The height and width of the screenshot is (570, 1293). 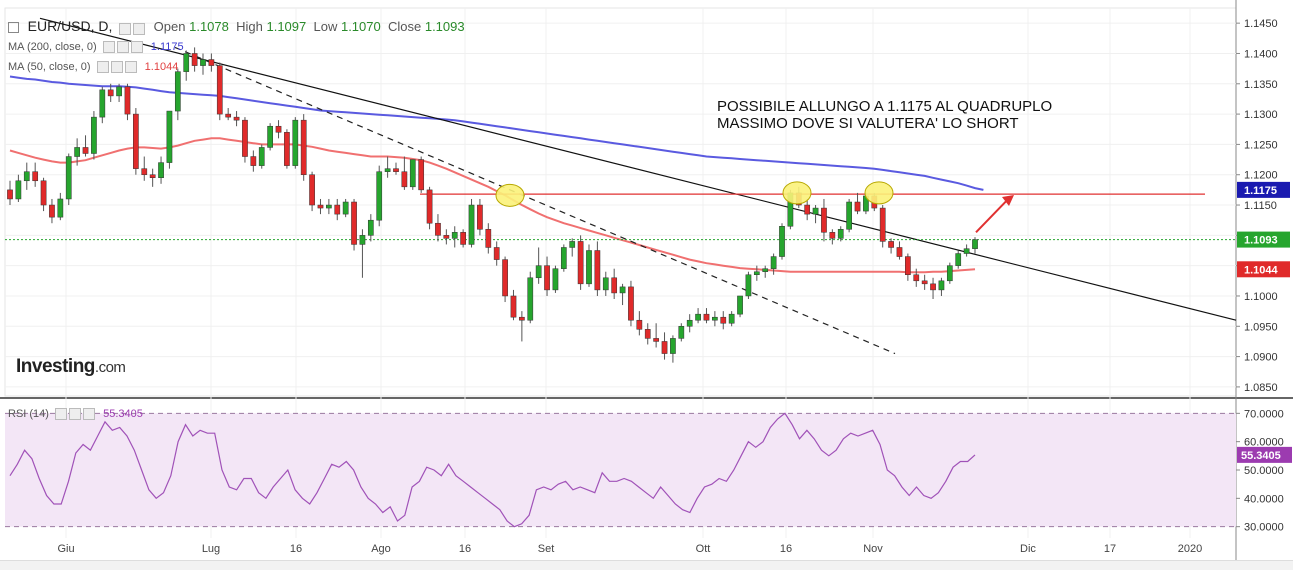 I want to click on x-tick-label: Ott, so click(x=703, y=549).